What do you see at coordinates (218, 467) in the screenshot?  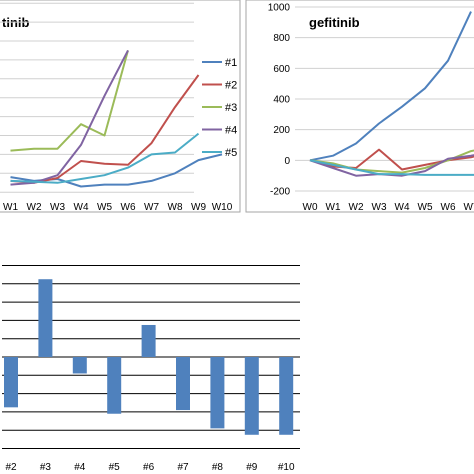 I see `x-tick-label: #8` at bounding box center [218, 467].